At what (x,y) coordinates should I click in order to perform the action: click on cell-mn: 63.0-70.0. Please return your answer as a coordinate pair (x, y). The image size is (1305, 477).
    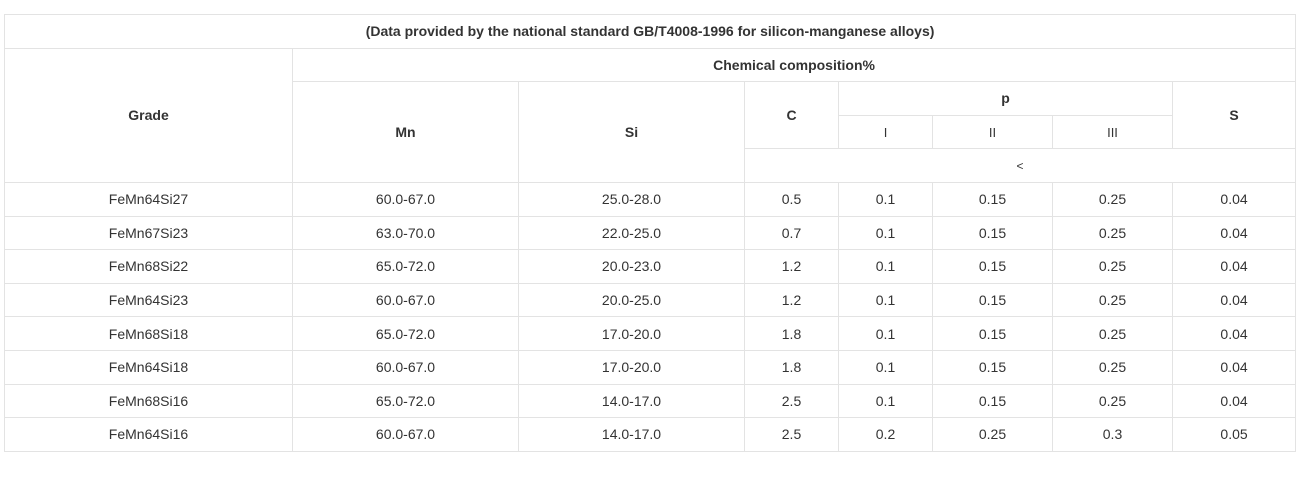
    Looking at the image, I should click on (405, 233).